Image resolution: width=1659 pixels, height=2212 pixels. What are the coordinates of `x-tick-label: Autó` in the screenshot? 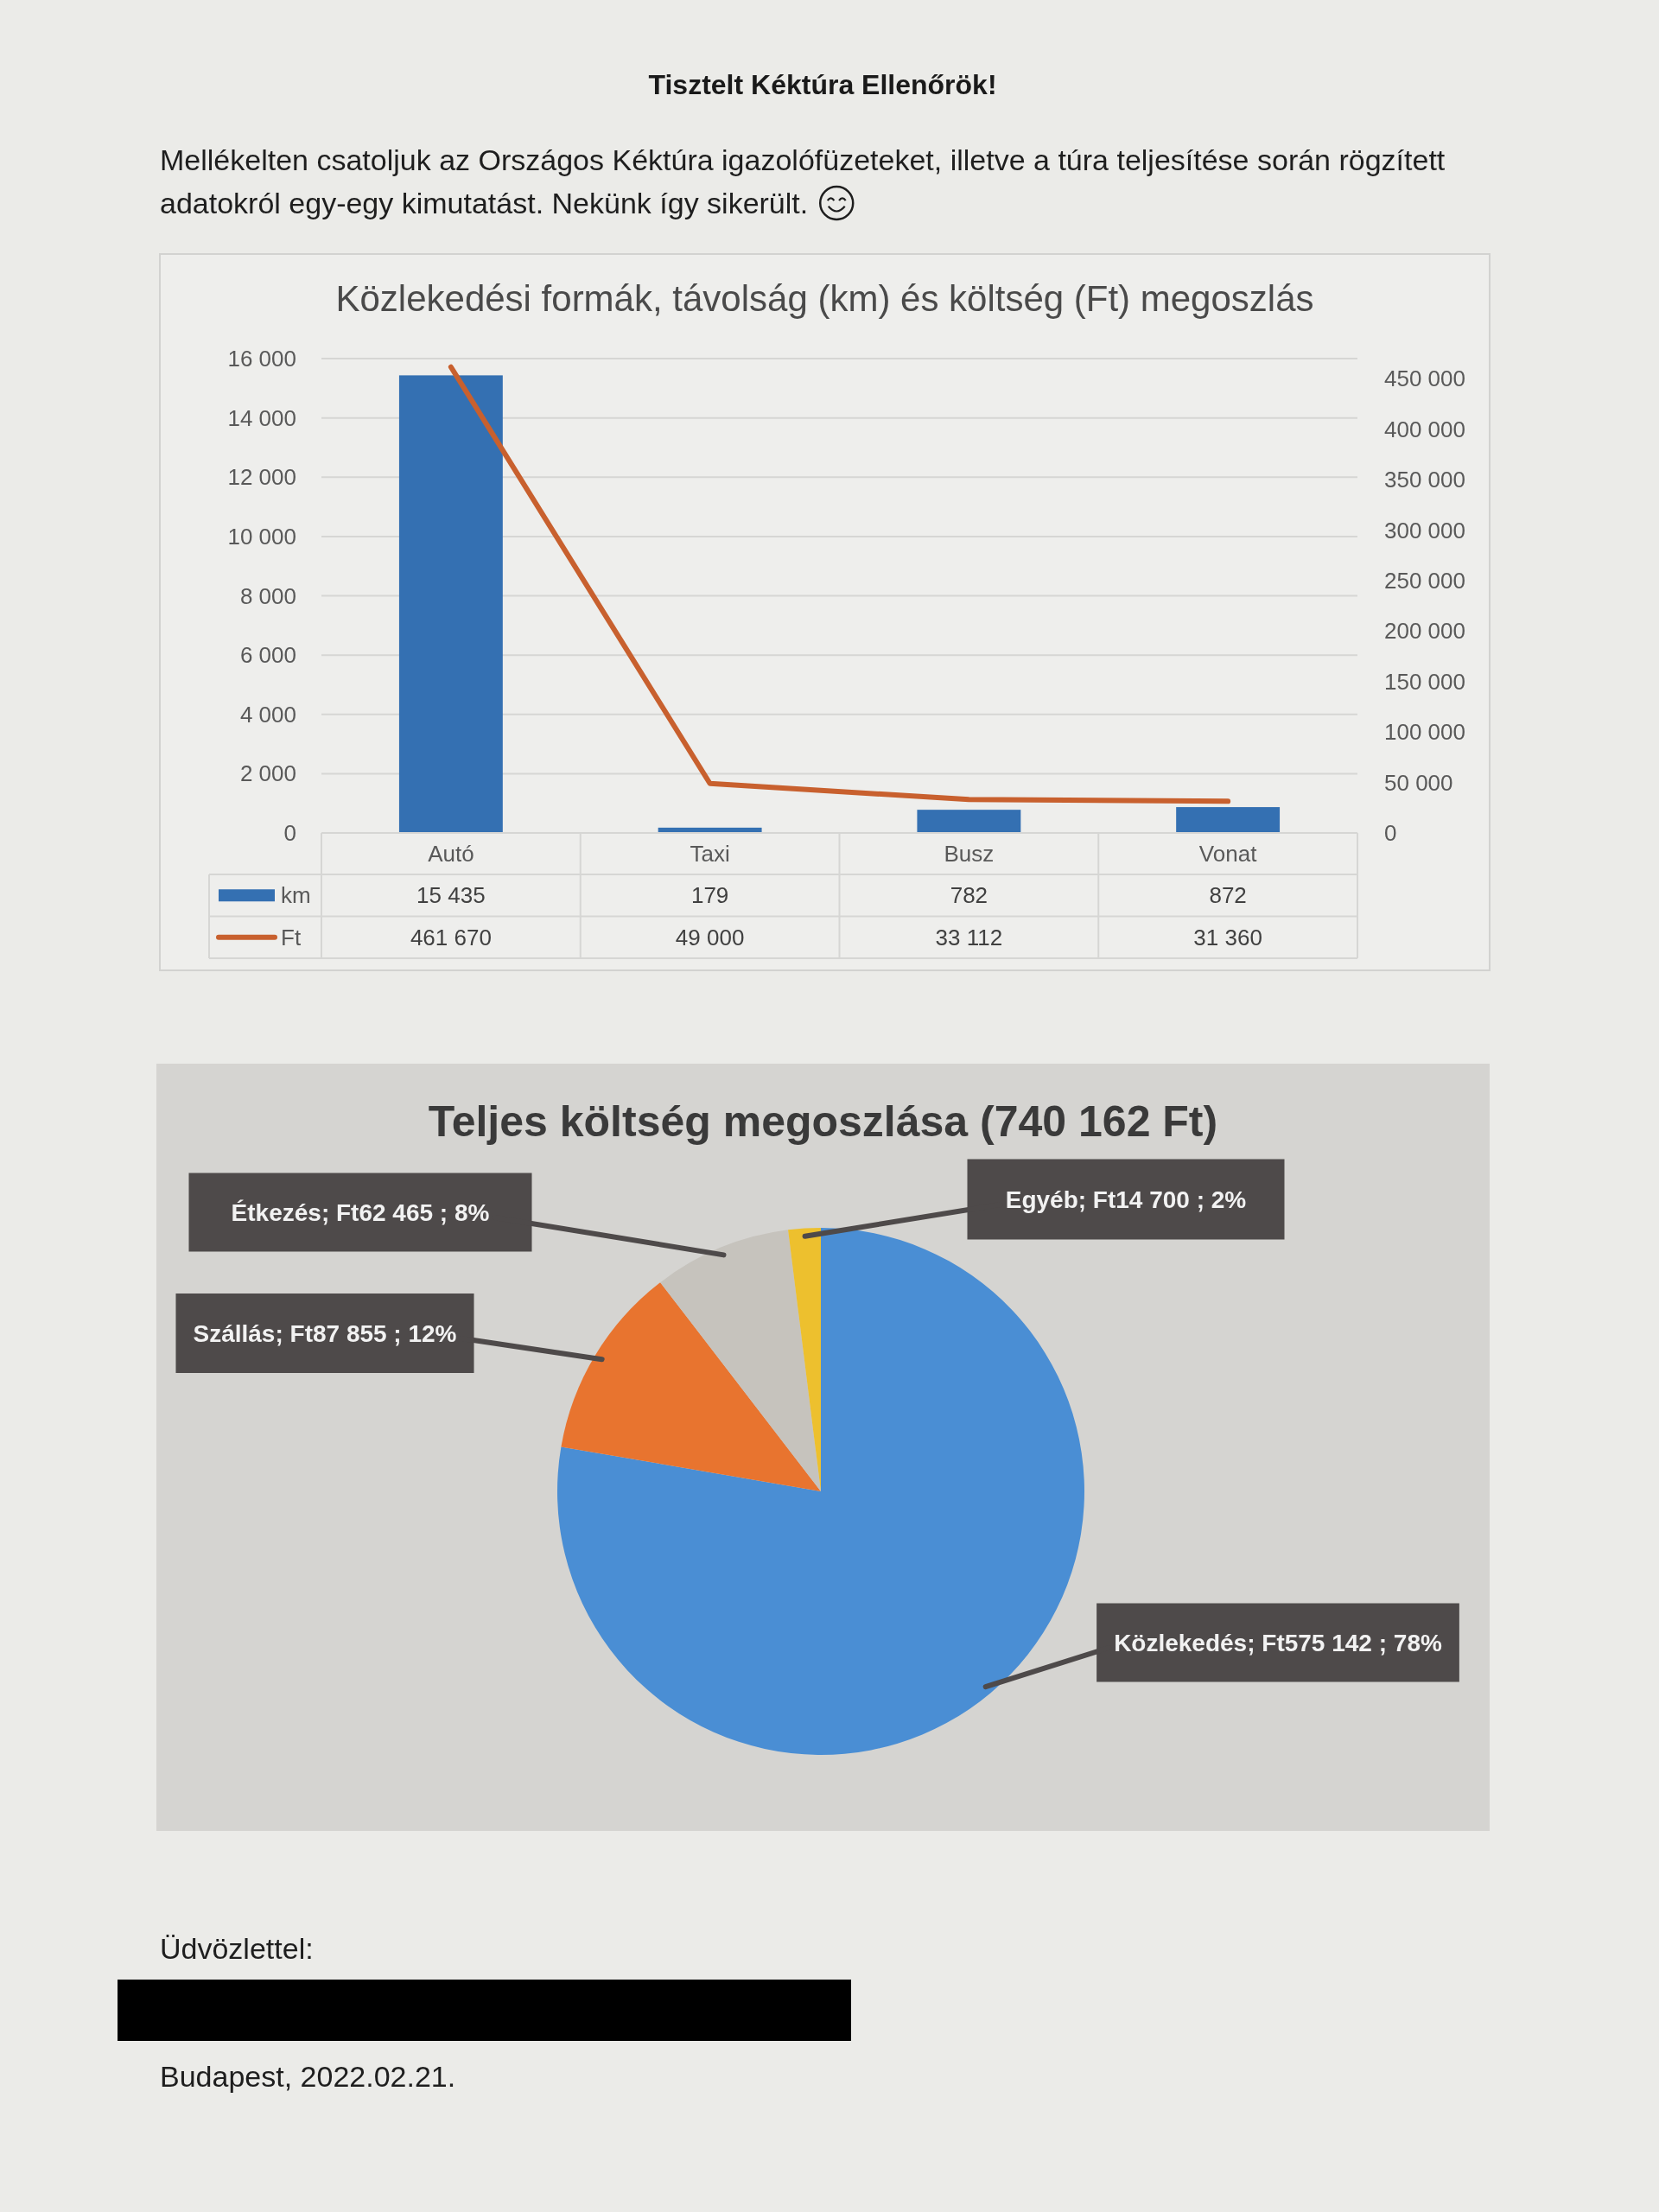 It's located at (451, 854).